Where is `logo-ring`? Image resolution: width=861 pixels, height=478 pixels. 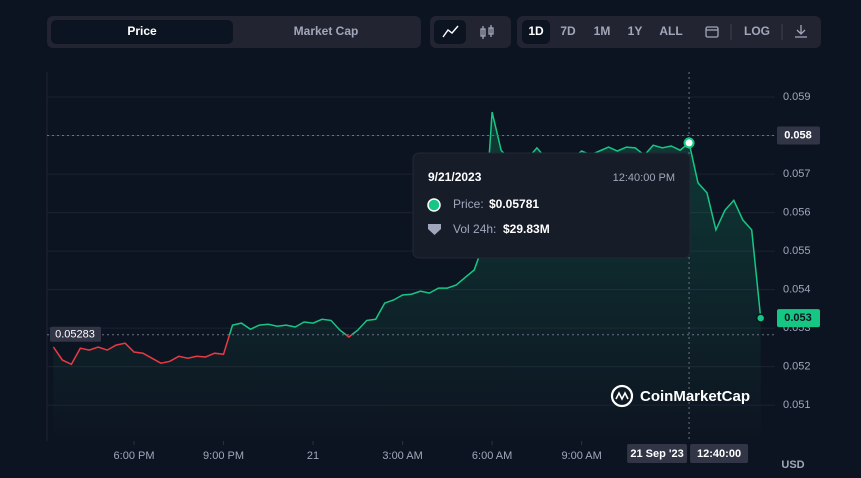 logo-ring is located at coordinates (622, 396).